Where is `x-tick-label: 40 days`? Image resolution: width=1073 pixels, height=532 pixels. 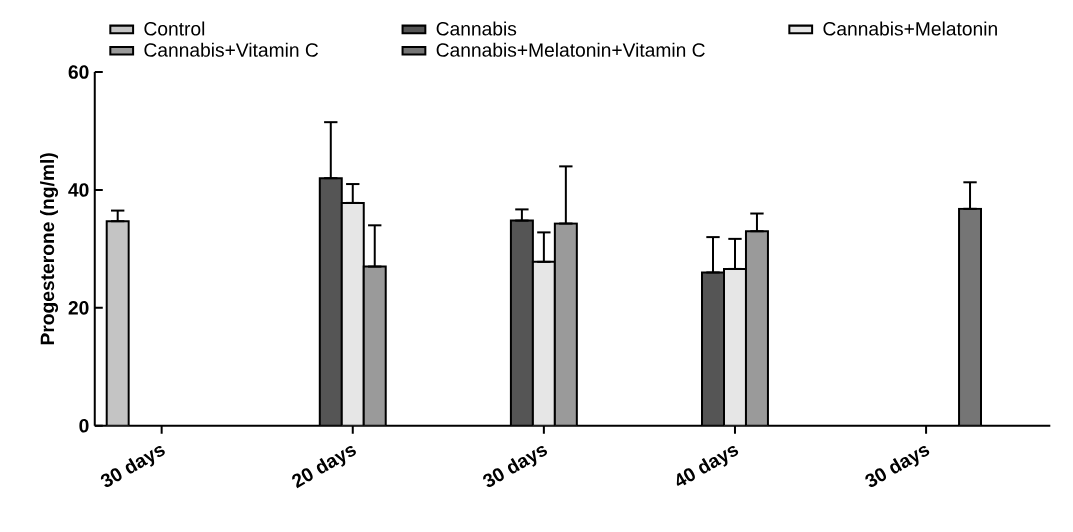 x-tick-label: 40 days is located at coordinates (707, 465).